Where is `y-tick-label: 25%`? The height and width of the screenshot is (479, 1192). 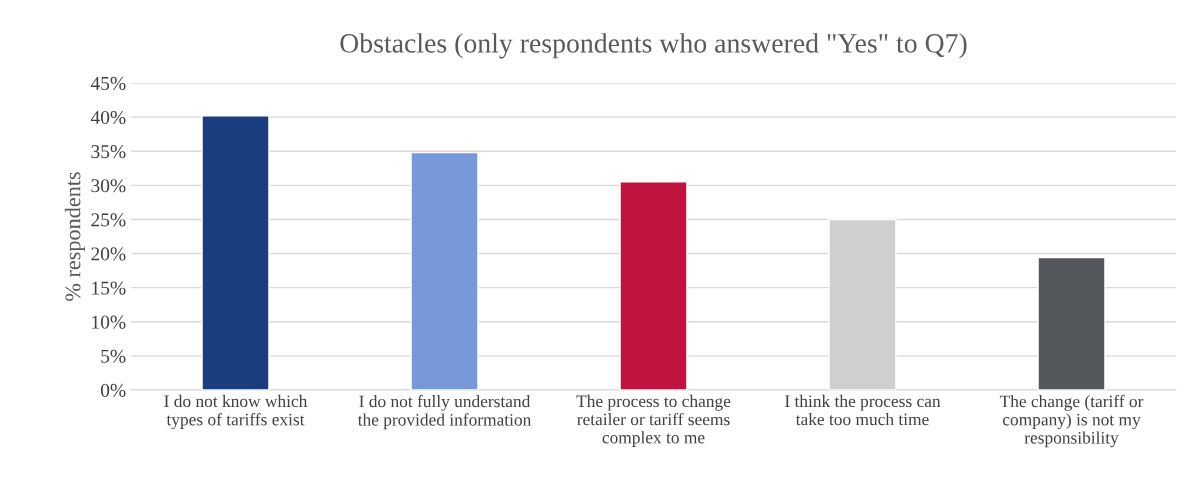 y-tick-label: 25% is located at coordinates (108, 220).